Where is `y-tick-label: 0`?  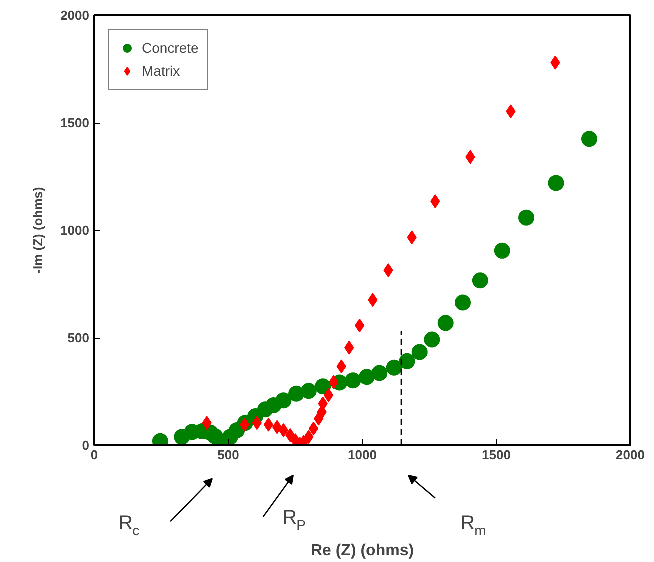 y-tick-label: 0 is located at coordinates (86, 445).